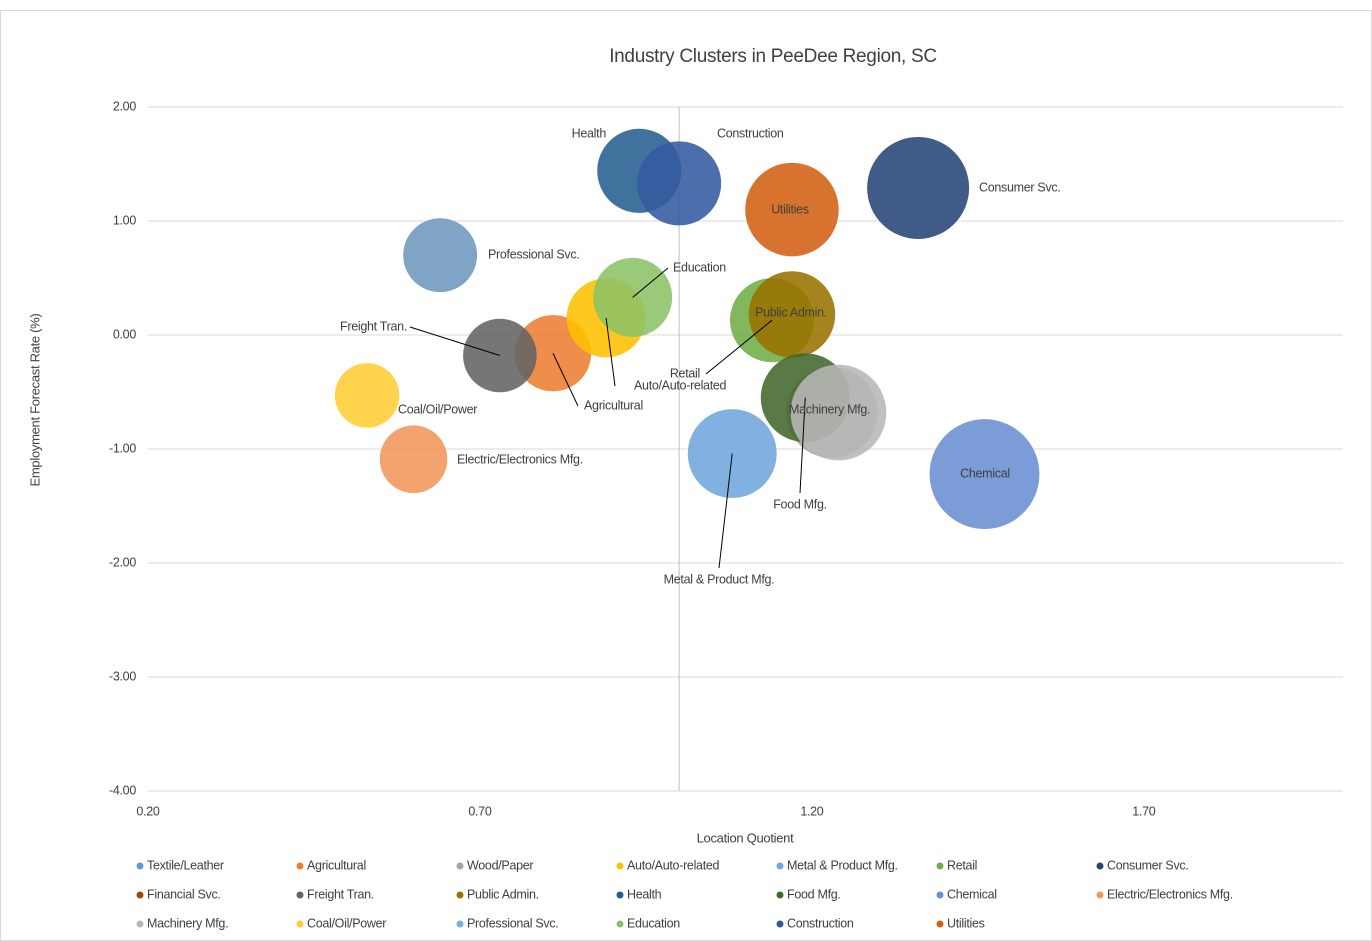 The width and height of the screenshot is (1372, 941). I want to click on legend-label: Retail, so click(962, 865).